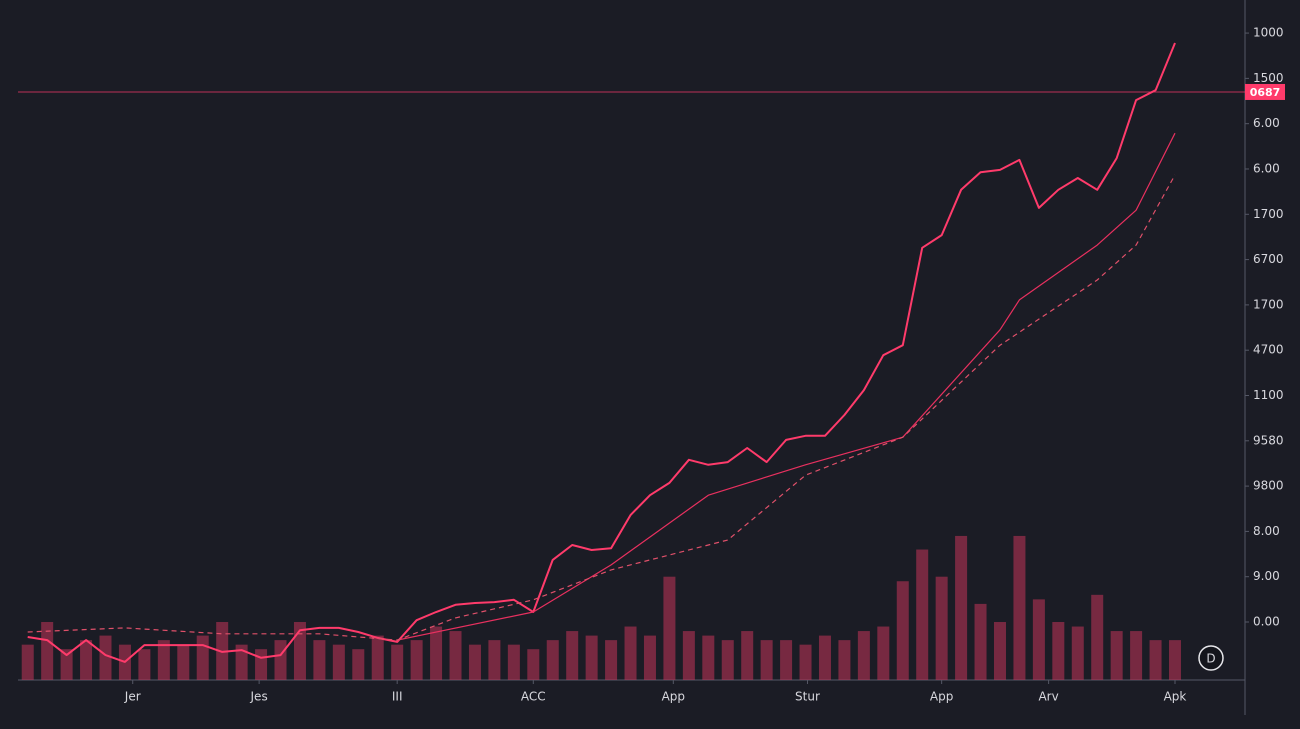 The height and width of the screenshot is (729, 1300). What do you see at coordinates (1268, 259) in the screenshot?
I see `y-tick-label: 6700` at bounding box center [1268, 259].